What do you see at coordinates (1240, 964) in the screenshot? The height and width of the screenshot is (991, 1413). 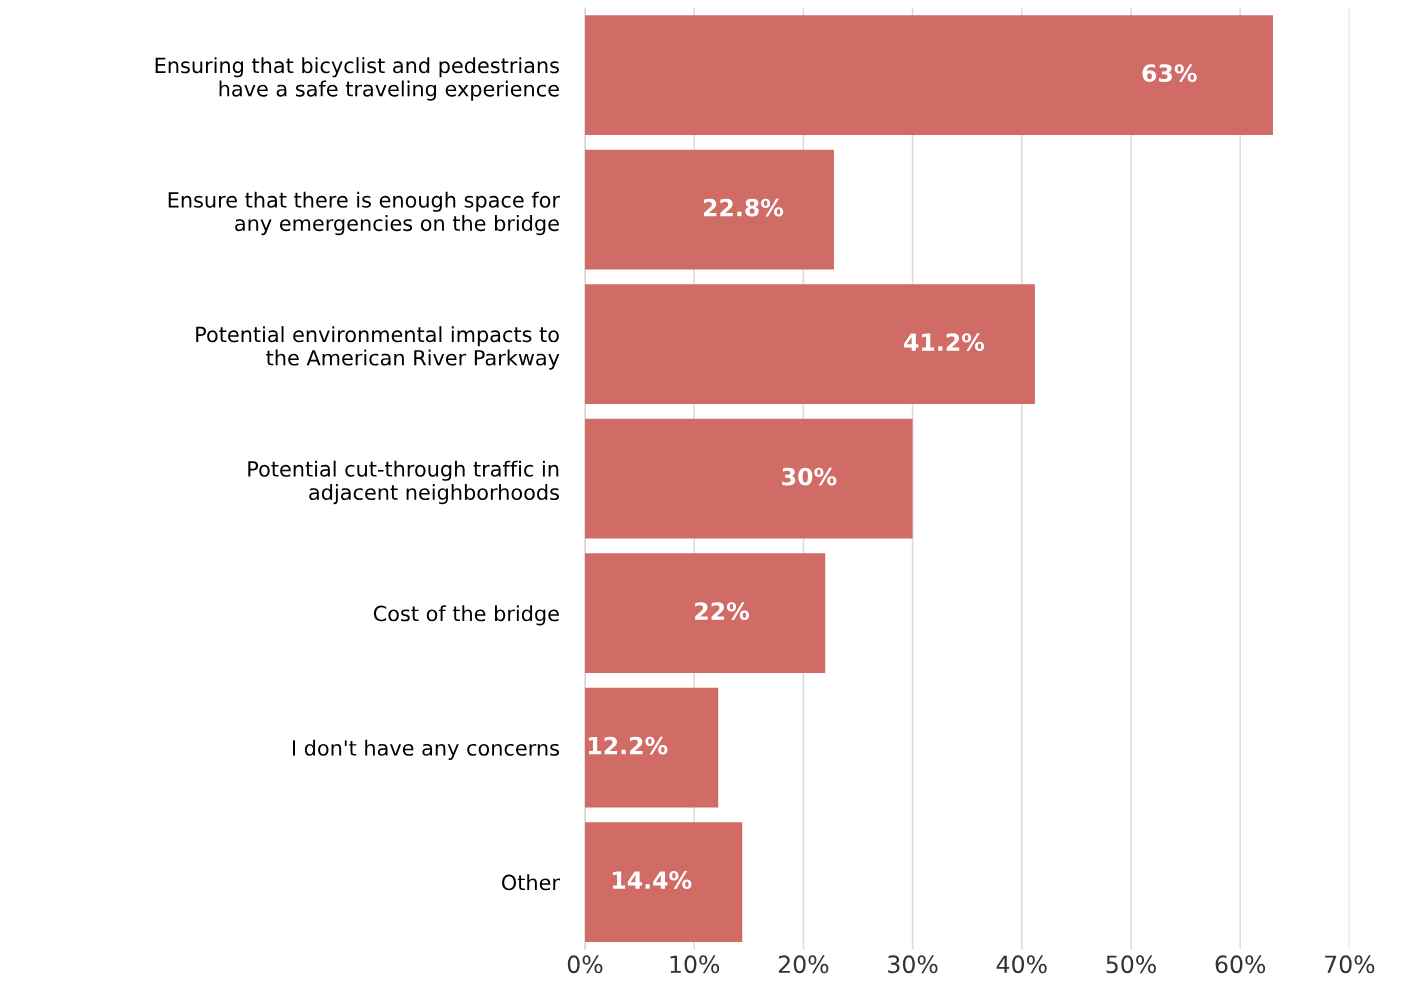 I see `x-tick-label: 60%` at bounding box center [1240, 964].